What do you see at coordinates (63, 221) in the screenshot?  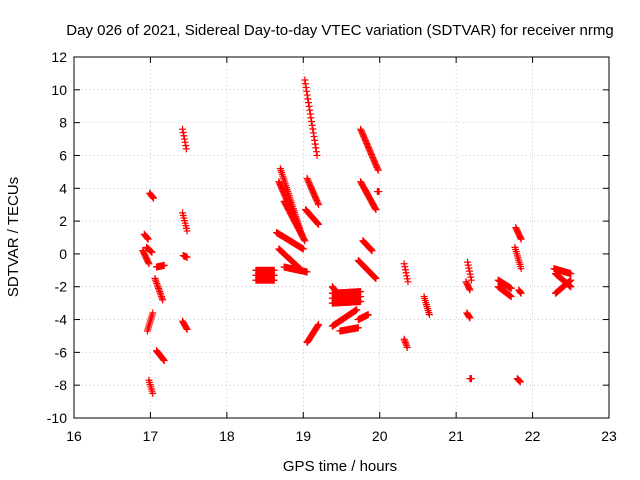 I see `y-tick-label: 2` at bounding box center [63, 221].